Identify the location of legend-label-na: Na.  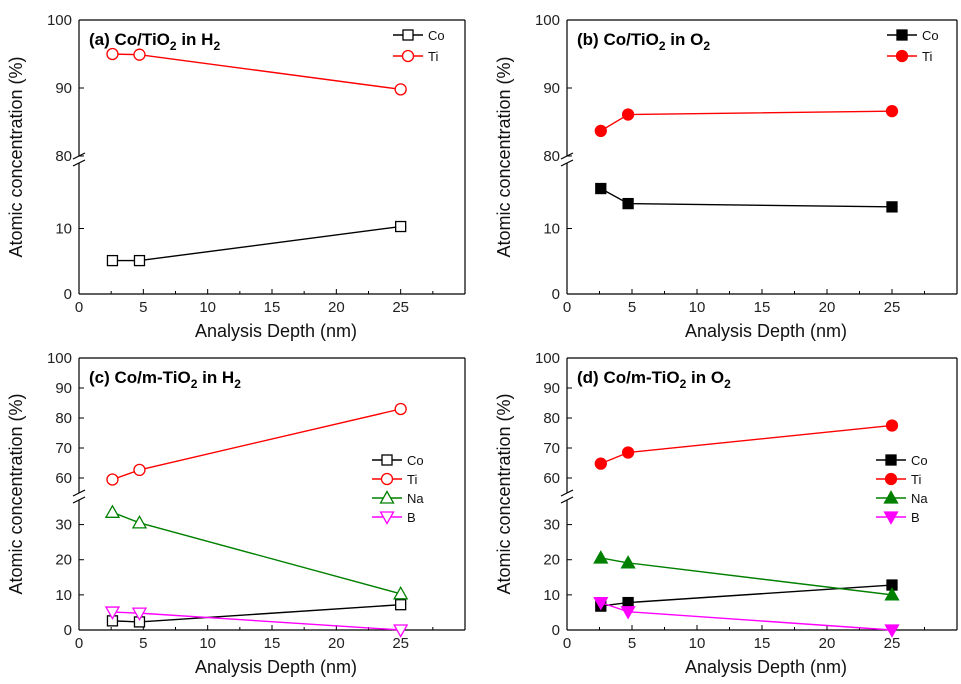
(415, 498).